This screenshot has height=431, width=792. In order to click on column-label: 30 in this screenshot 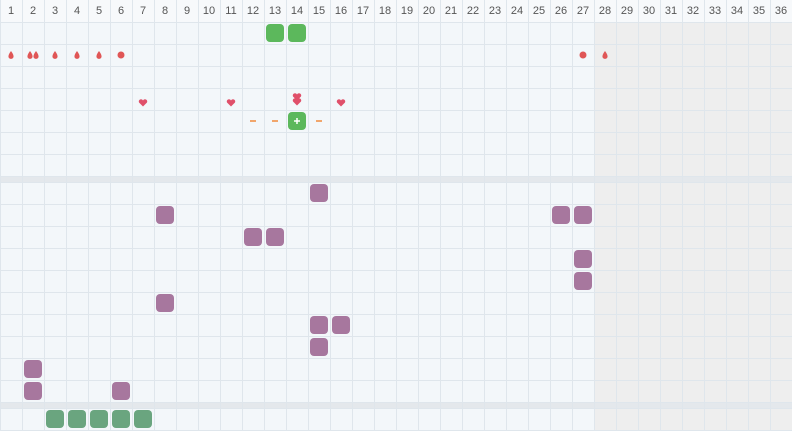, I will do `click(649, 11)`.